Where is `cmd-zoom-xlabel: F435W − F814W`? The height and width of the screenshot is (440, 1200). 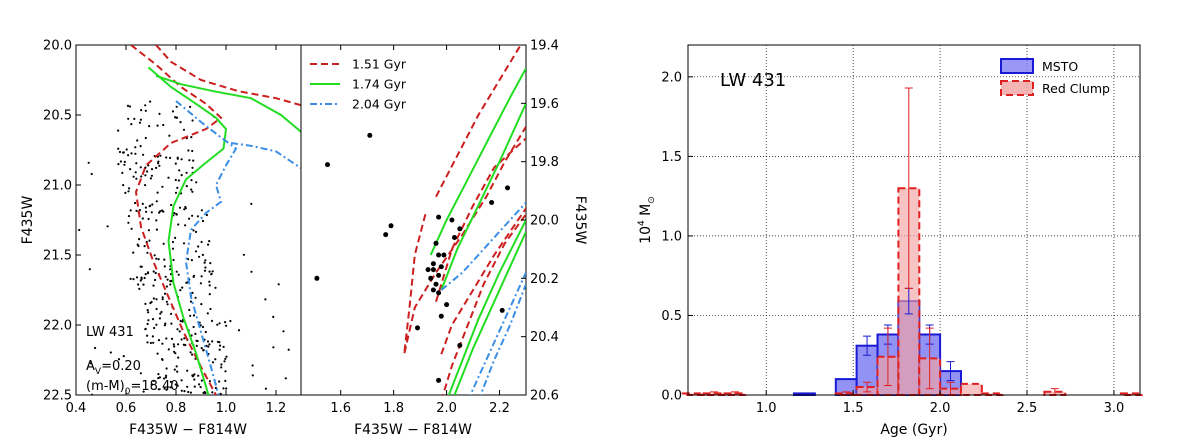 cmd-zoom-xlabel: F435W − F814W is located at coordinates (413, 430).